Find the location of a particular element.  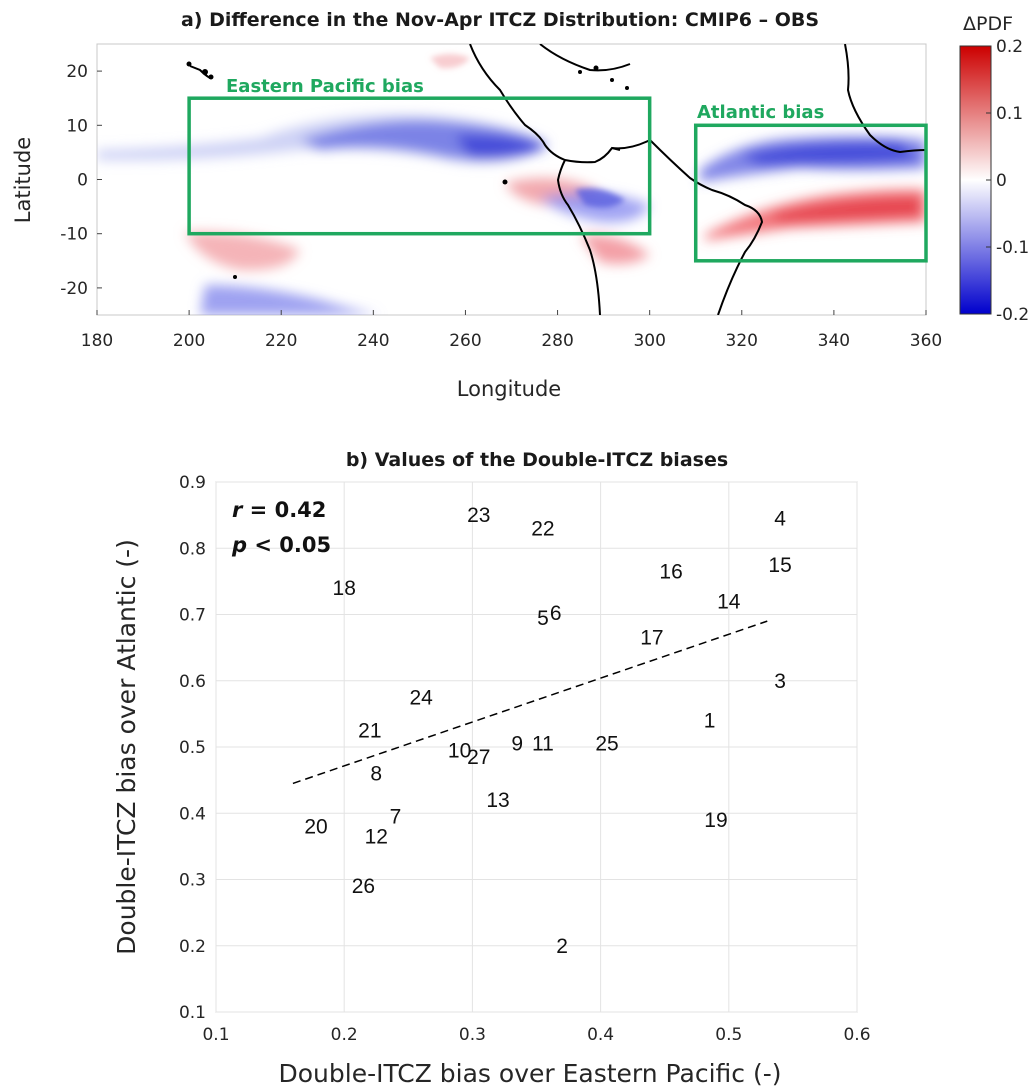

map-x-tick-label: 180 is located at coordinates (97, 341).